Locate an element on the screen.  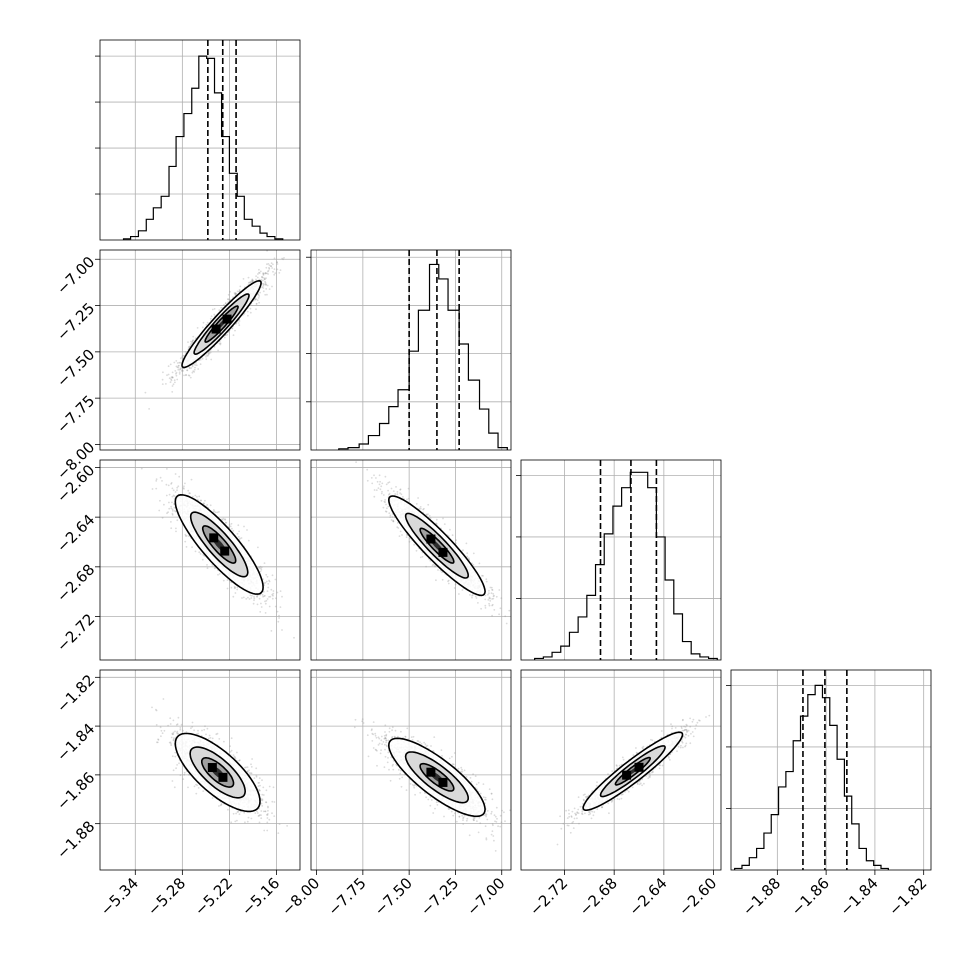
hist-3-steps is located at coordinates (811, 777).